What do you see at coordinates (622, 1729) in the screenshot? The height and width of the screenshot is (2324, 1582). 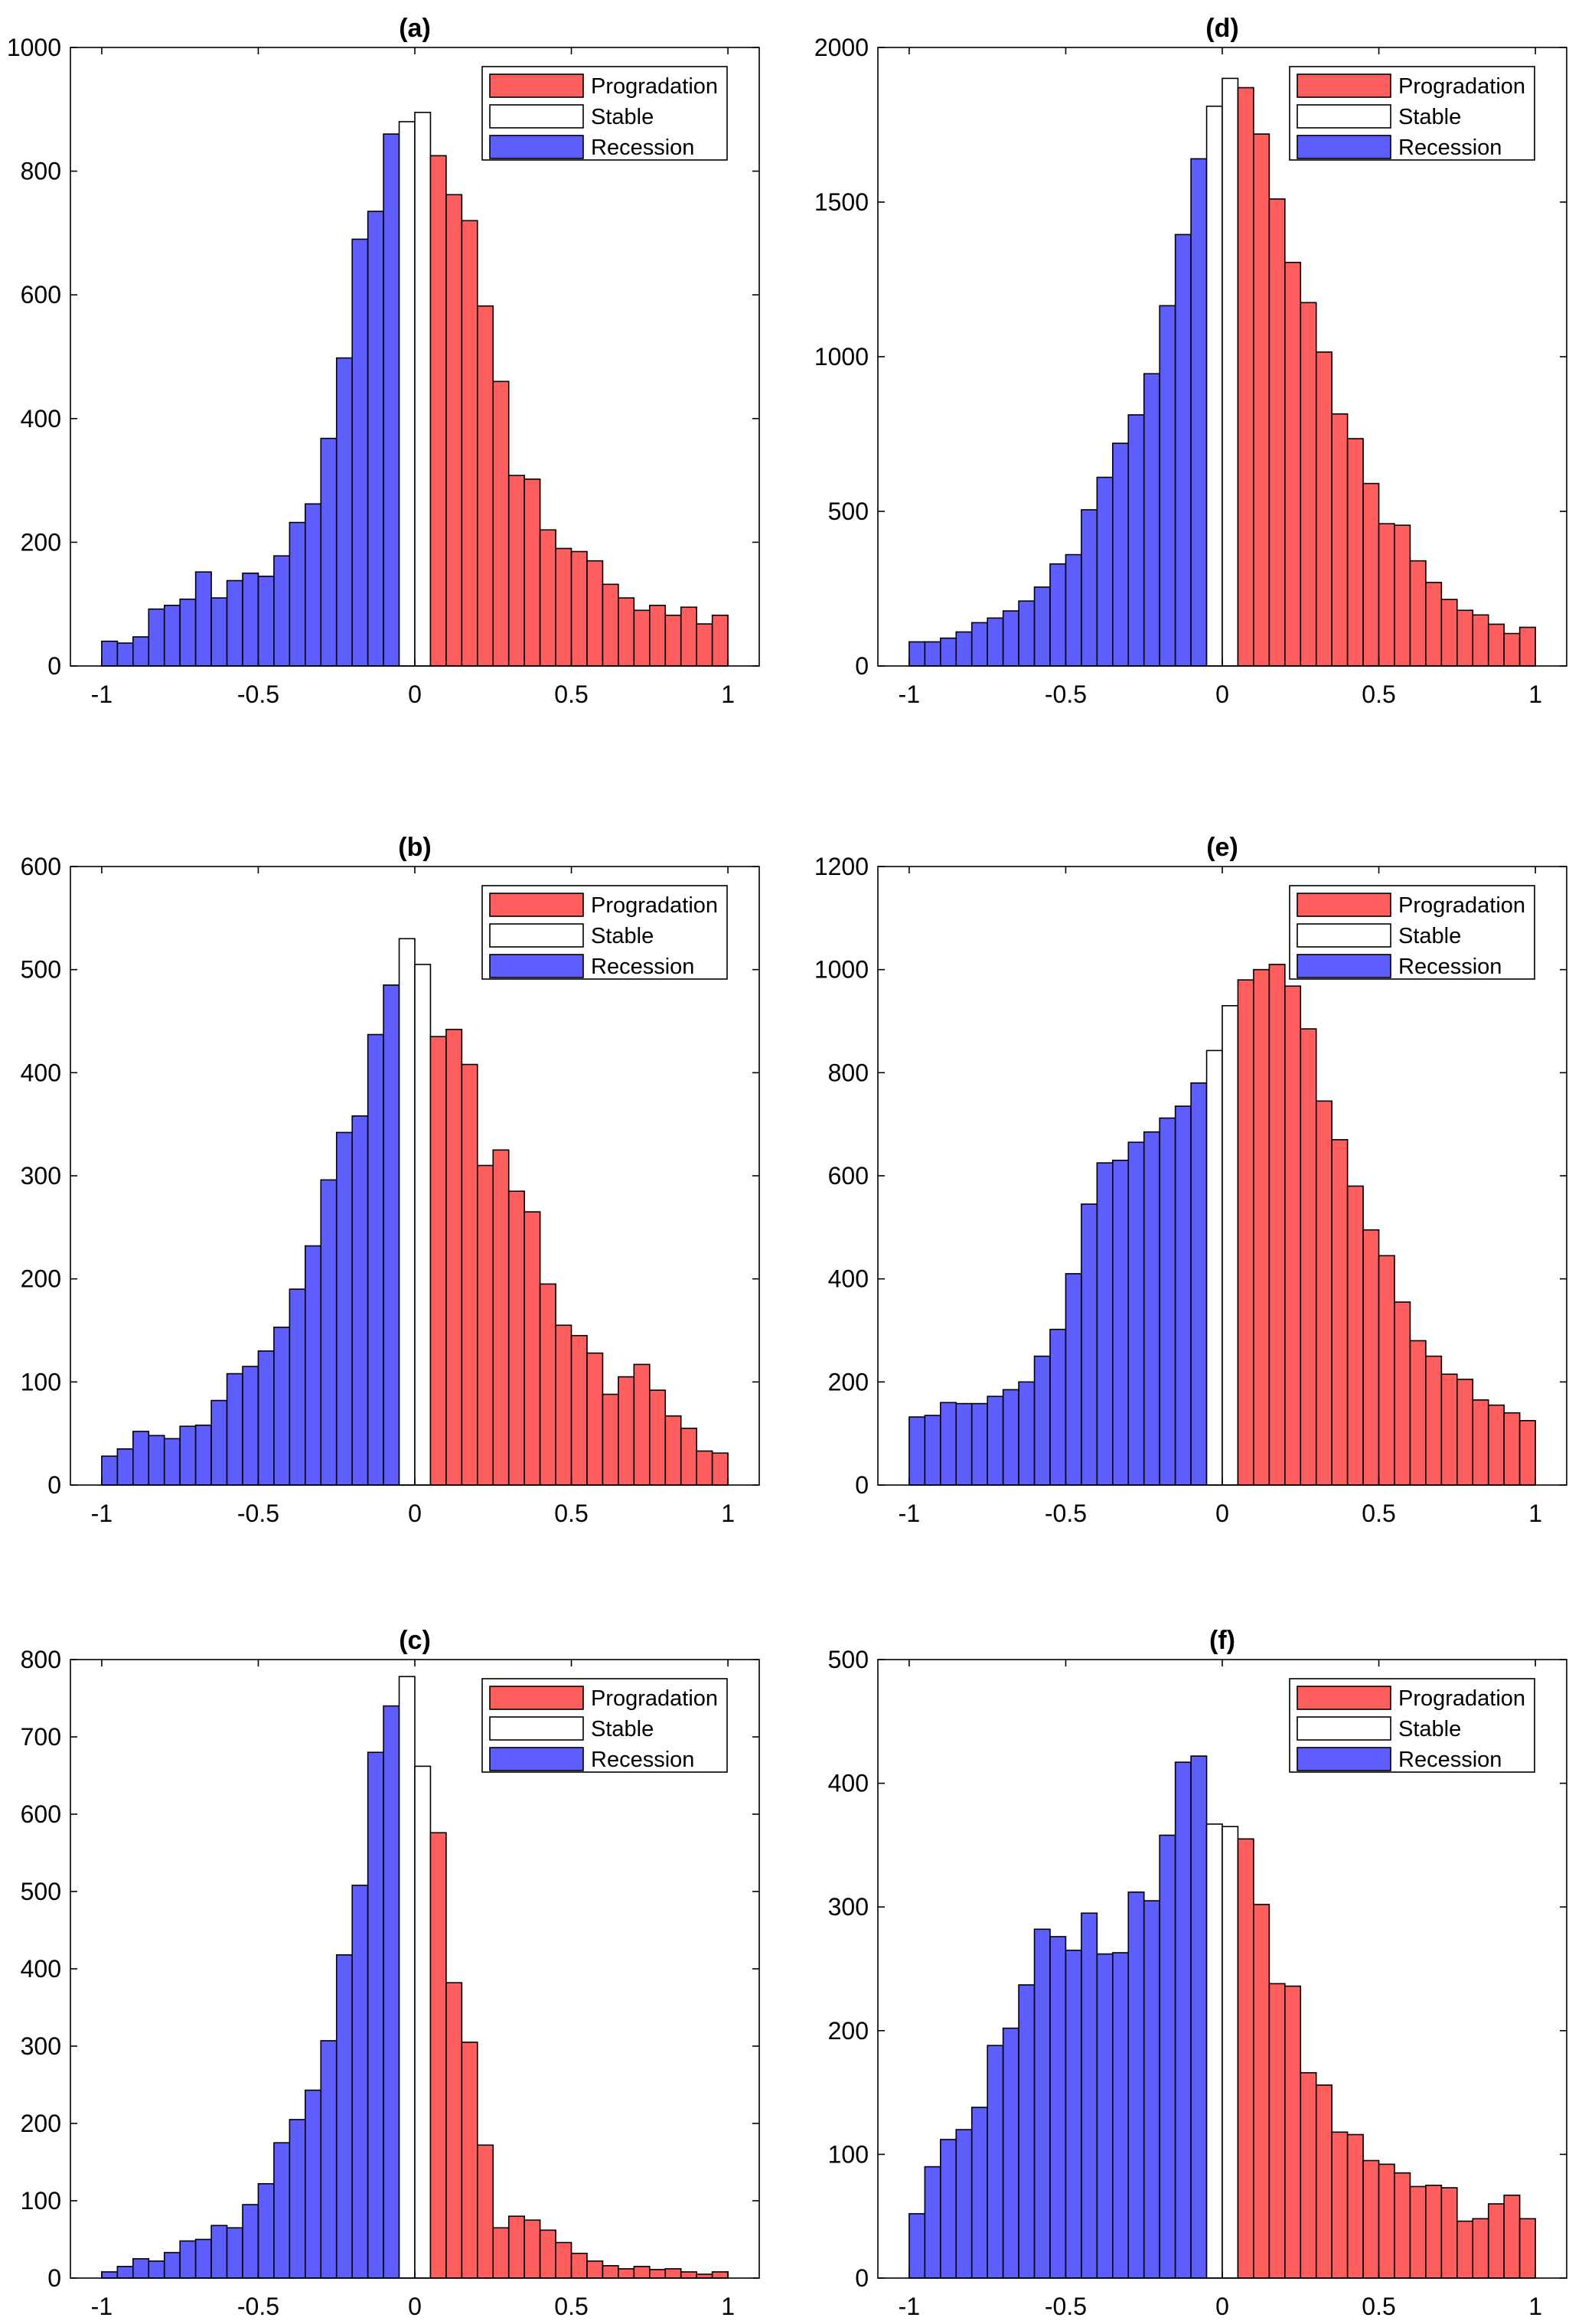 I see `legend-label-stable: Stable` at bounding box center [622, 1729].